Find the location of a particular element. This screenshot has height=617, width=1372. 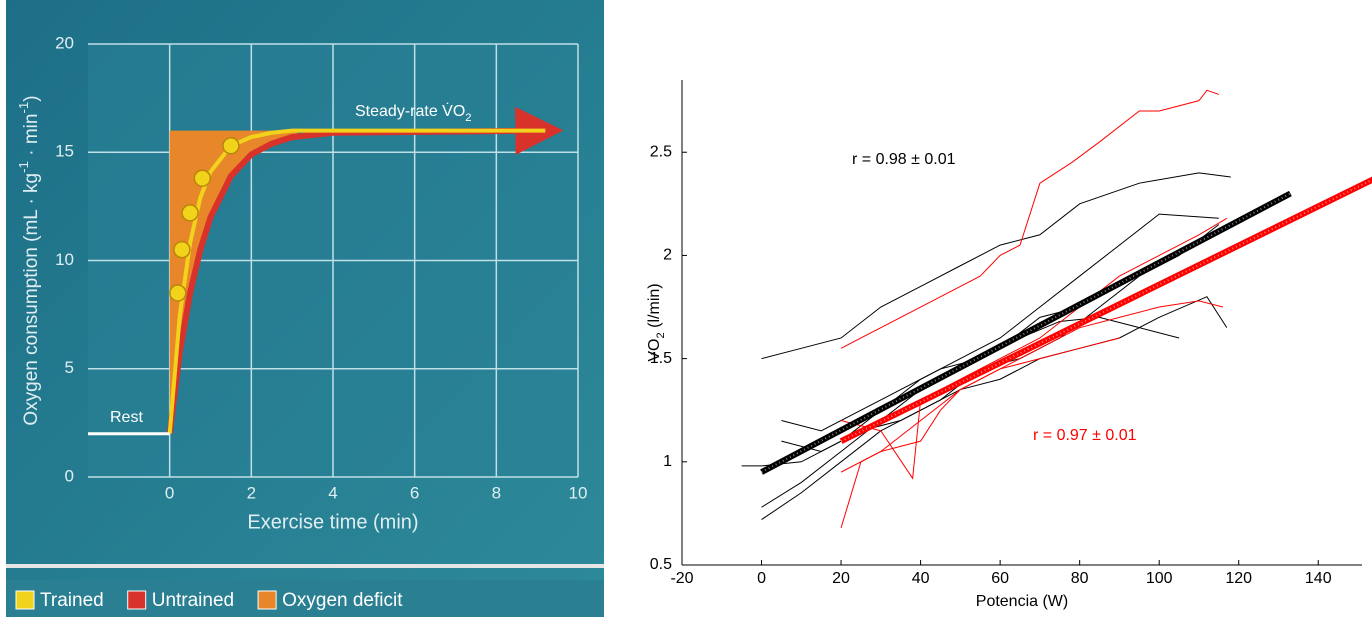

y-tick-label: 15 is located at coordinates (64, 151).